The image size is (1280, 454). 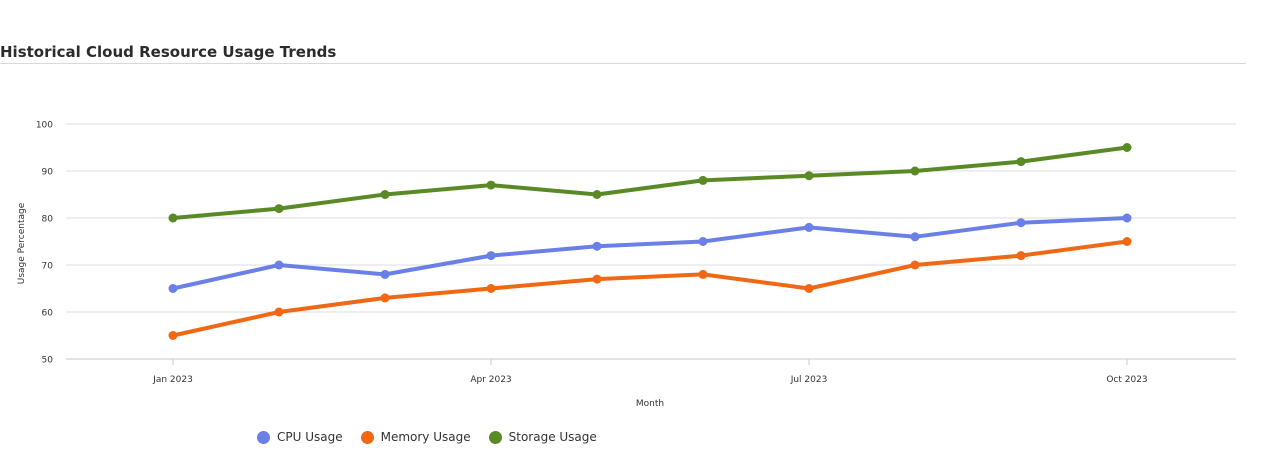 I want to click on chart-header: Historical Cloud Resource Usage Trends, so click(x=623, y=52).